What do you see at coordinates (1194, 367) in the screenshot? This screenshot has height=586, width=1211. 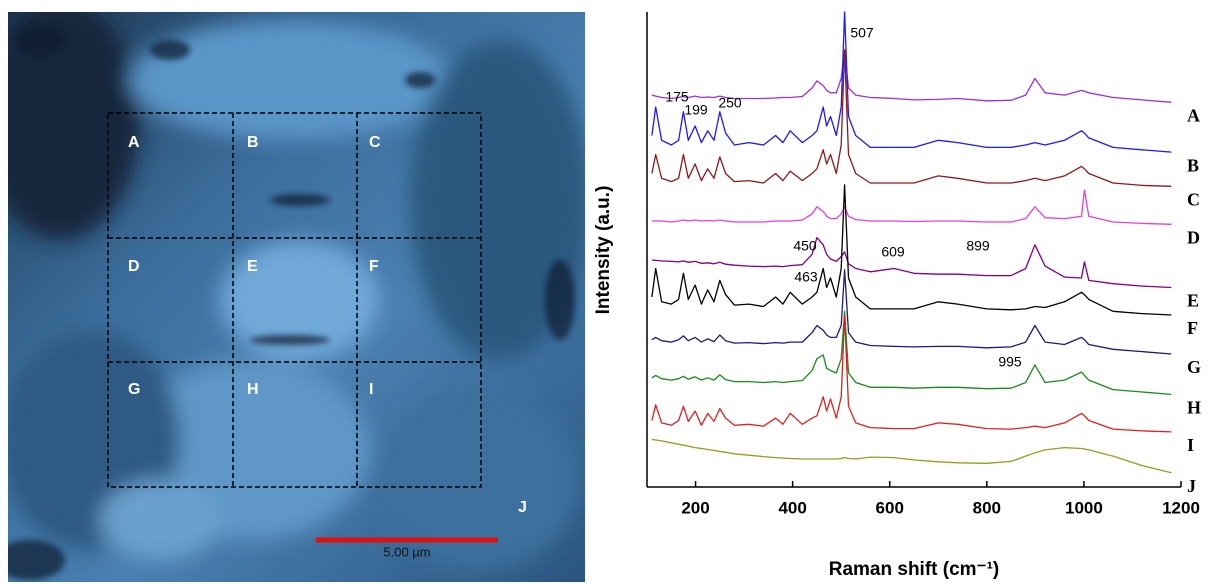 I see `series-label: G` at bounding box center [1194, 367].